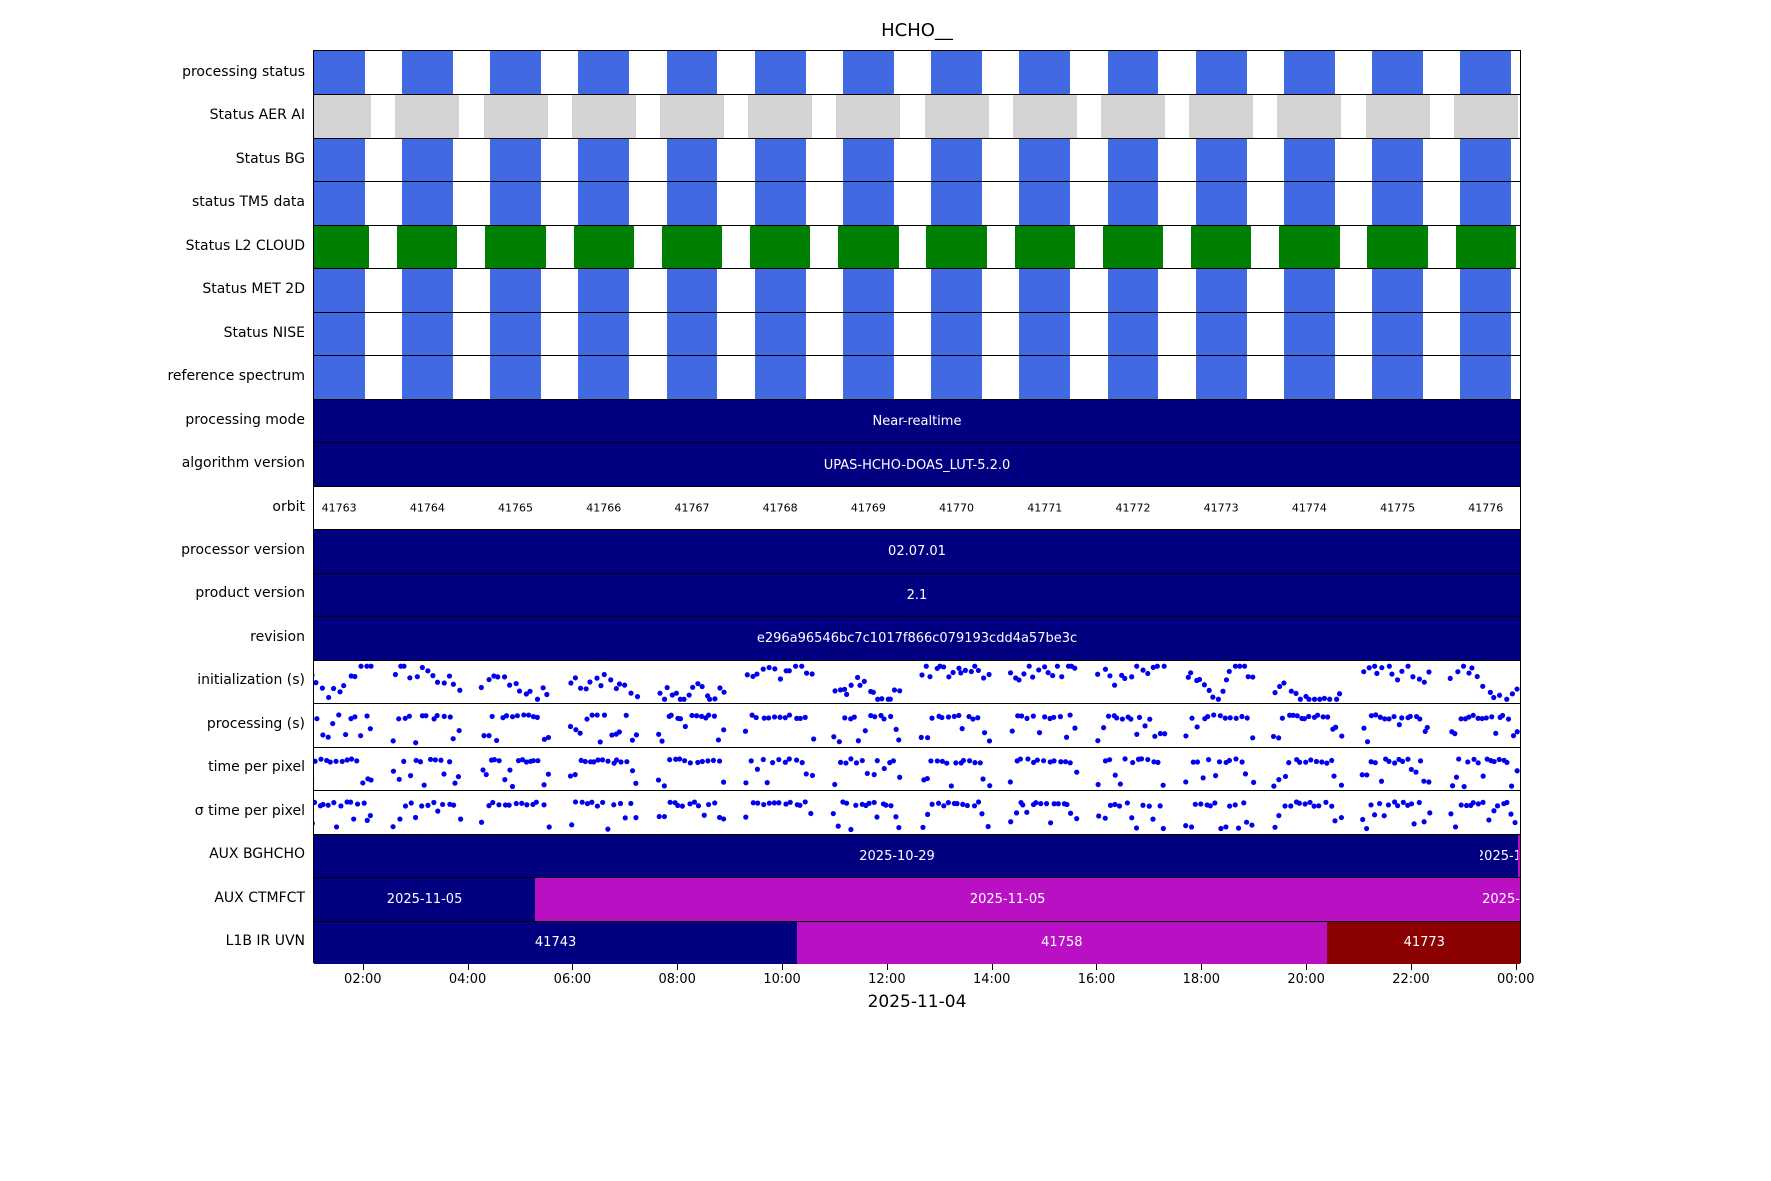 This screenshot has height=1181, width=1771. Describe the element at coordinates (1486, 508) in the screenshot. I see `orbit-number: 41776` at that location.